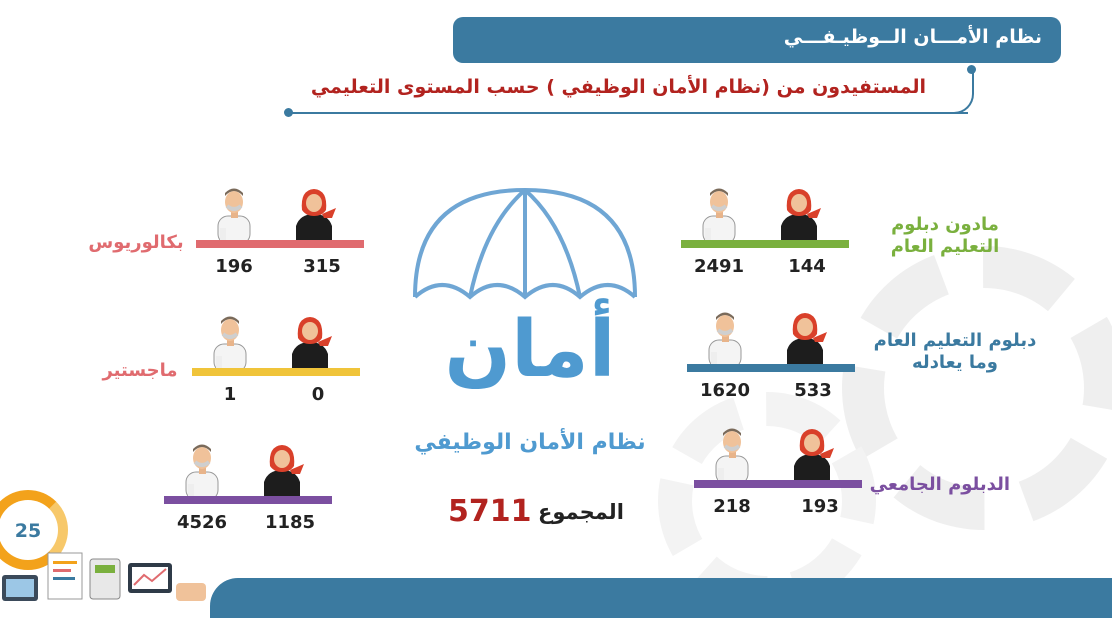 The height and width of the screenshot is (618, 1112). What do you see at coordinates (781, 473) in the screenshot?
I see `group-university-diploma: 218 193` at bounding box center [781, 473].